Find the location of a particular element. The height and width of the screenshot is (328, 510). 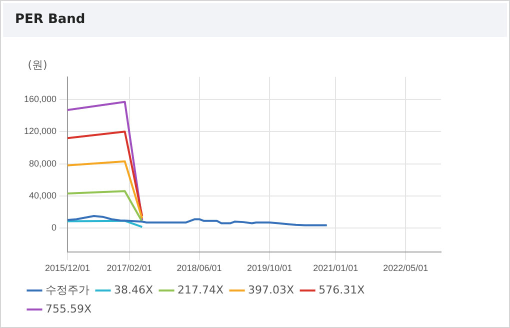

y-tick-label: 40,000 is located at coordinates (43, 195).